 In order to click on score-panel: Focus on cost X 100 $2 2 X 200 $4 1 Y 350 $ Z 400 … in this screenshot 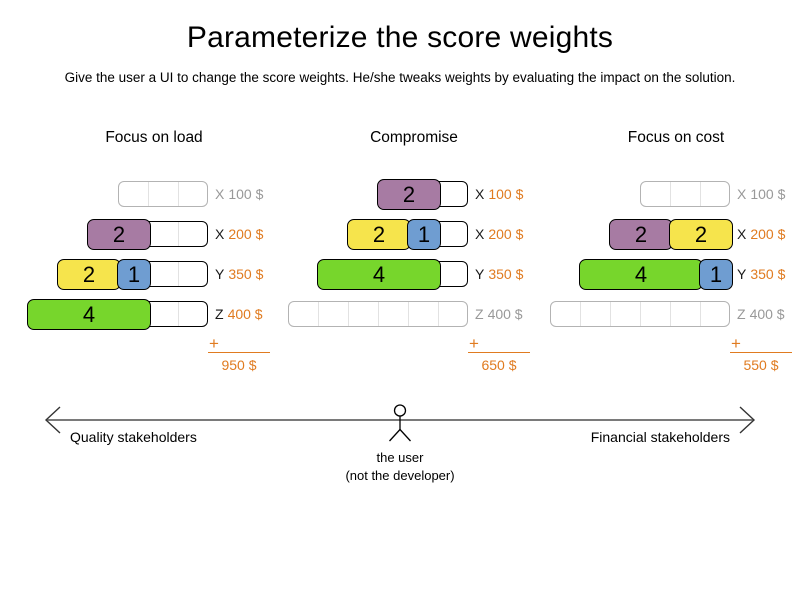, I will do `click(675, 255)`.